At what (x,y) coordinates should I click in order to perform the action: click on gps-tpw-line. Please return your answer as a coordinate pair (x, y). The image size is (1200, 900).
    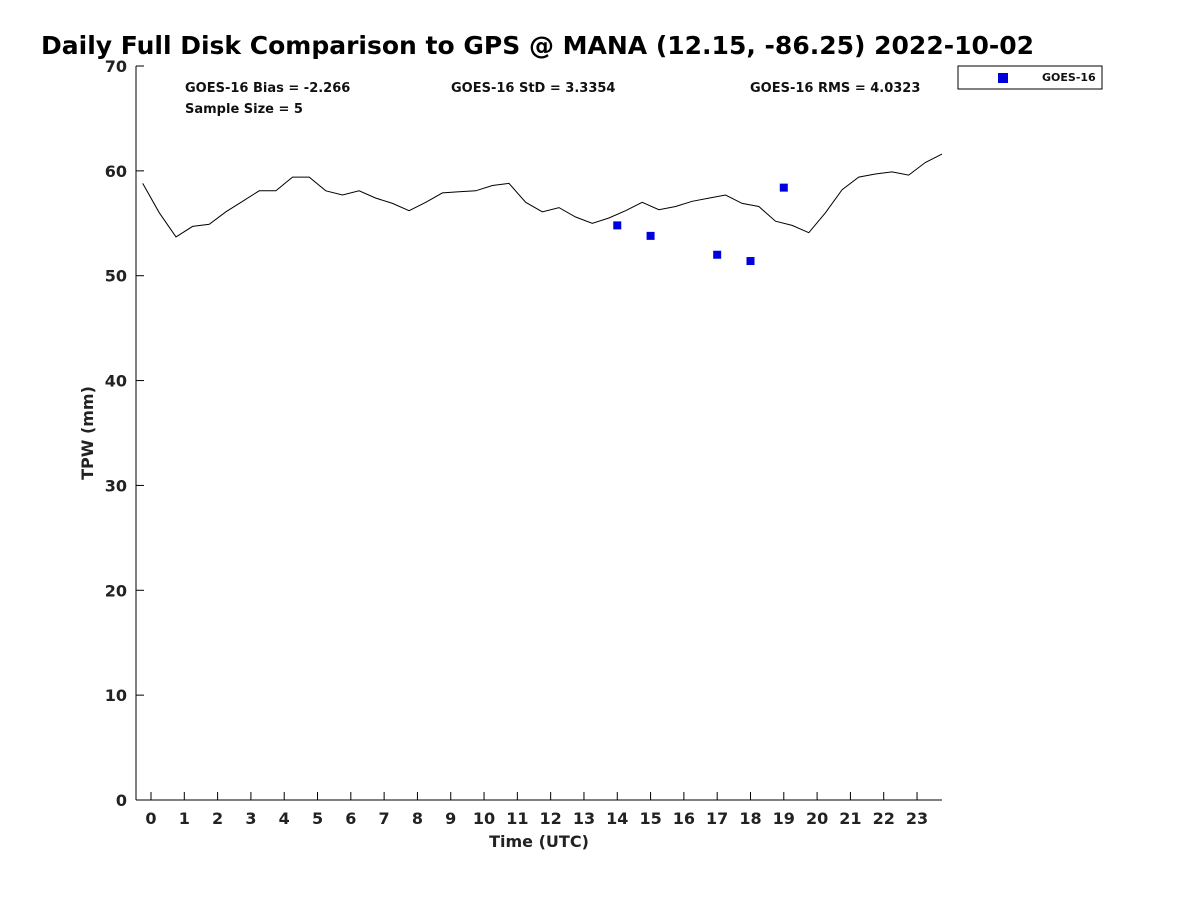
    Looking at the image, I should click on (542, 195).